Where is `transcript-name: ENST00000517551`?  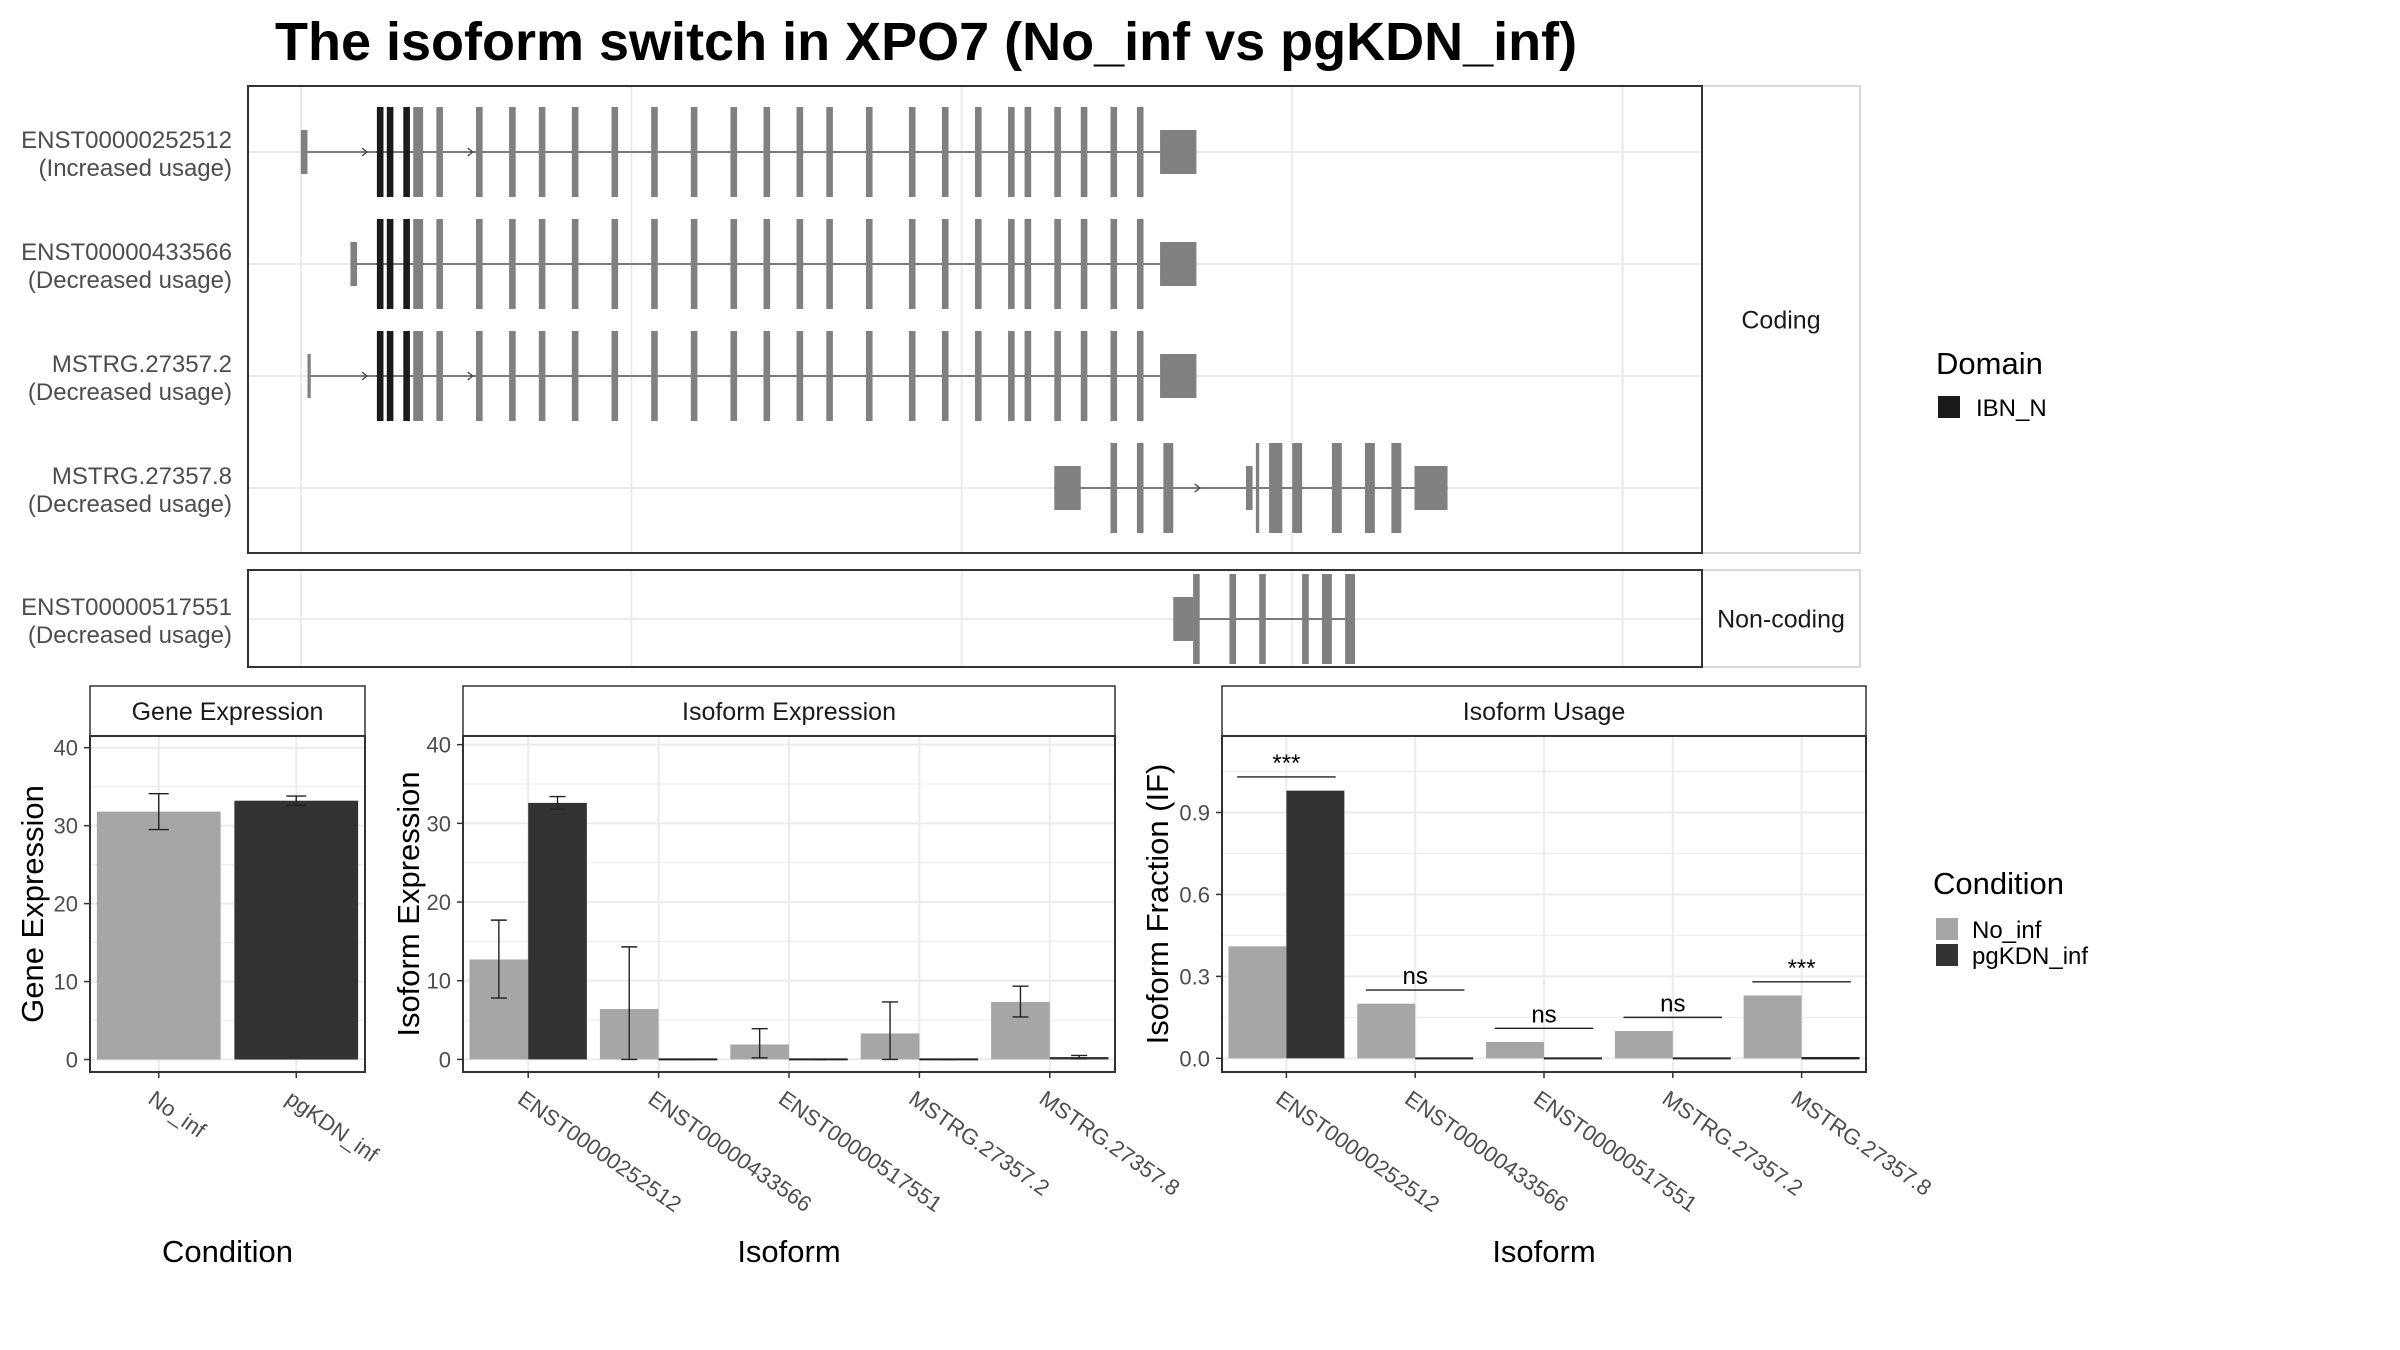 transcript-name: ENST00000517551 is located at coordinates (126, 607).